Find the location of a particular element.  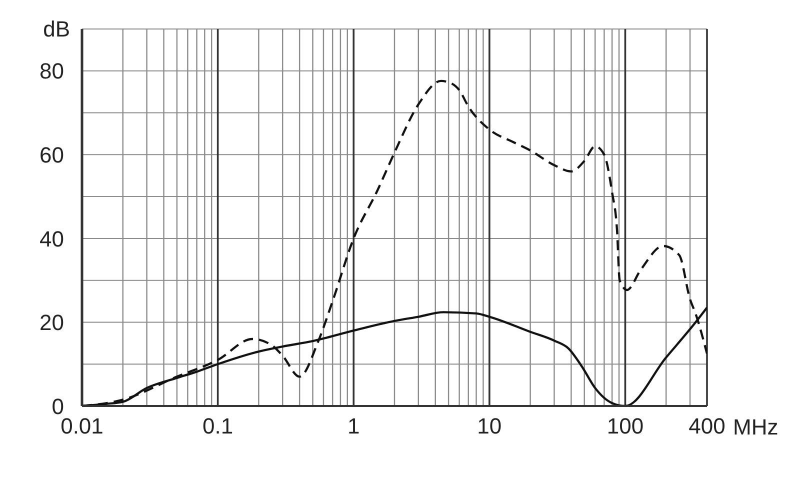

y-tick-label: 40 is located at coordinates (52, 239).